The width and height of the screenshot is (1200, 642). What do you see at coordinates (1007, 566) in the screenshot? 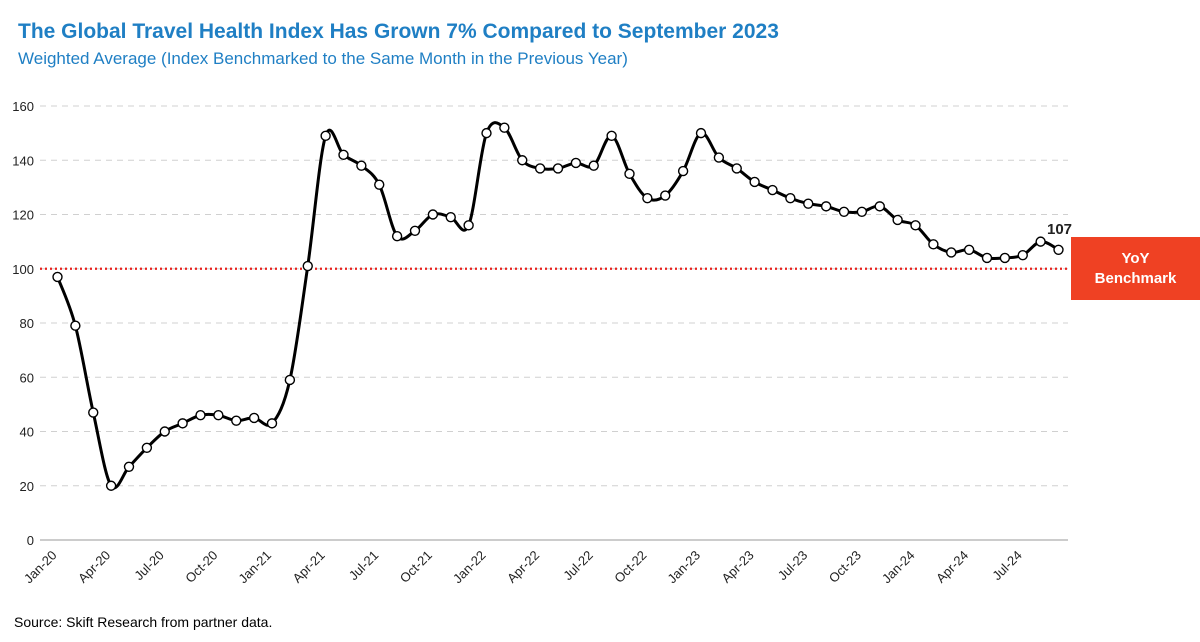
I see `x-tick-label: Jul-24` at bounding box center [1007, 566].